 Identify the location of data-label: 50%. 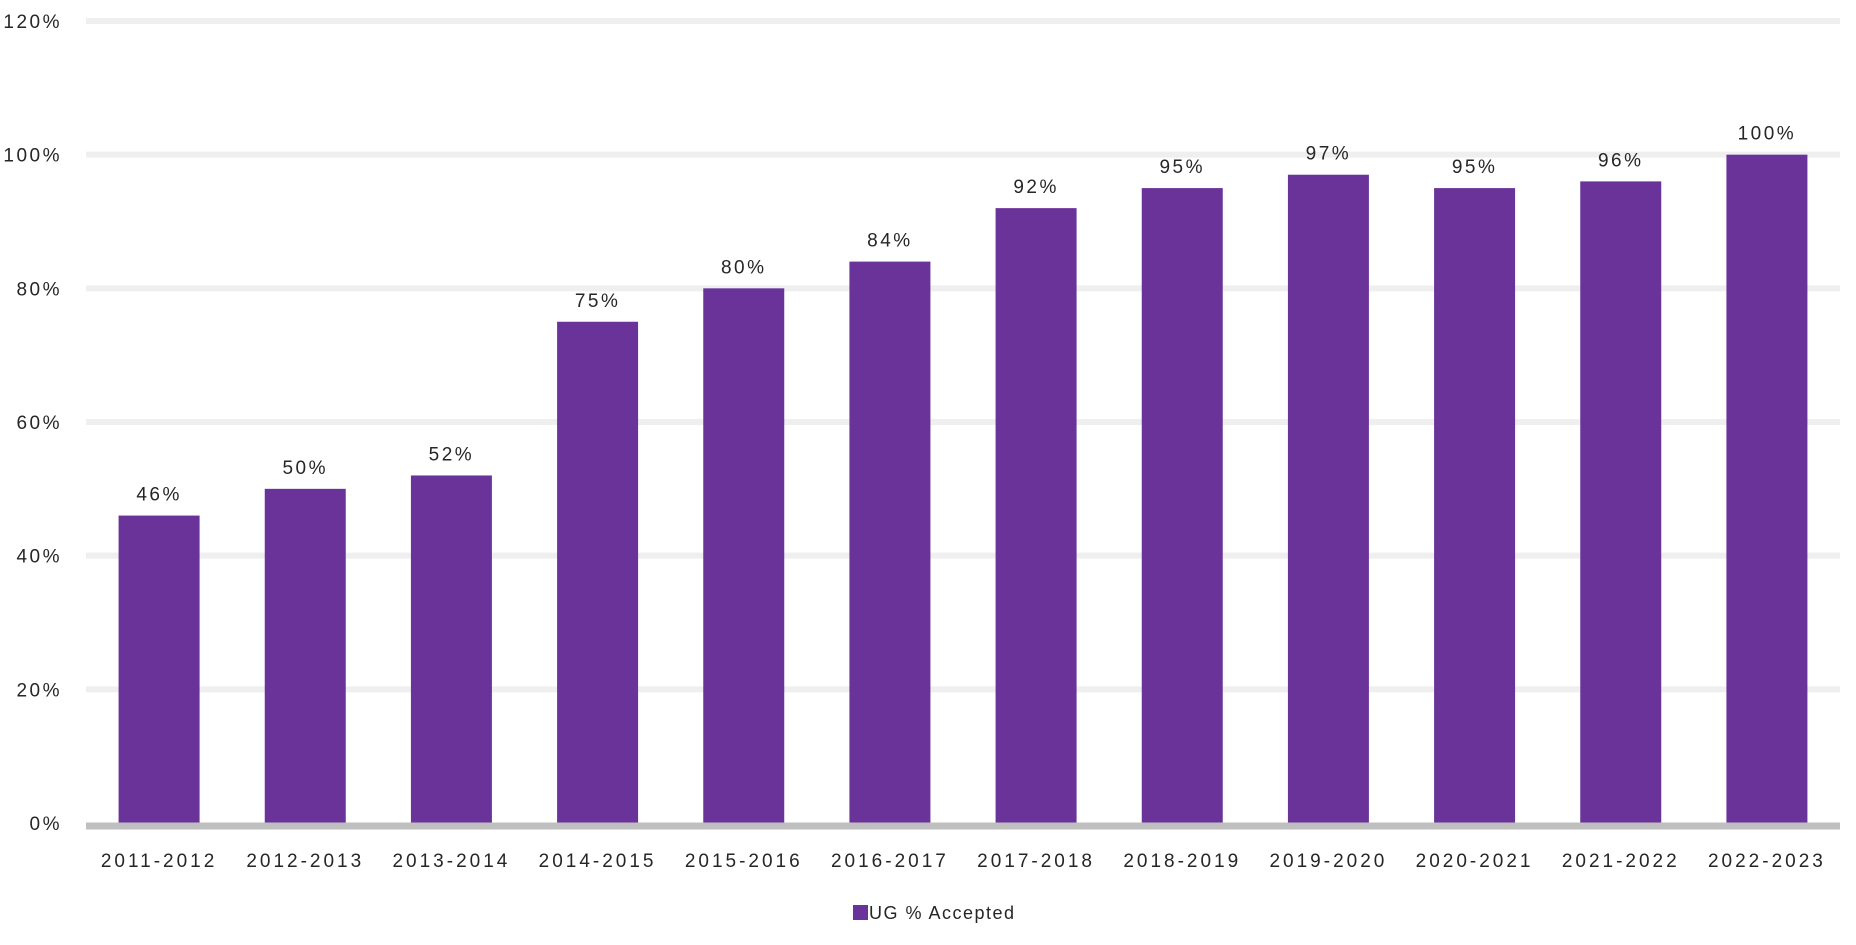
(305, 468).